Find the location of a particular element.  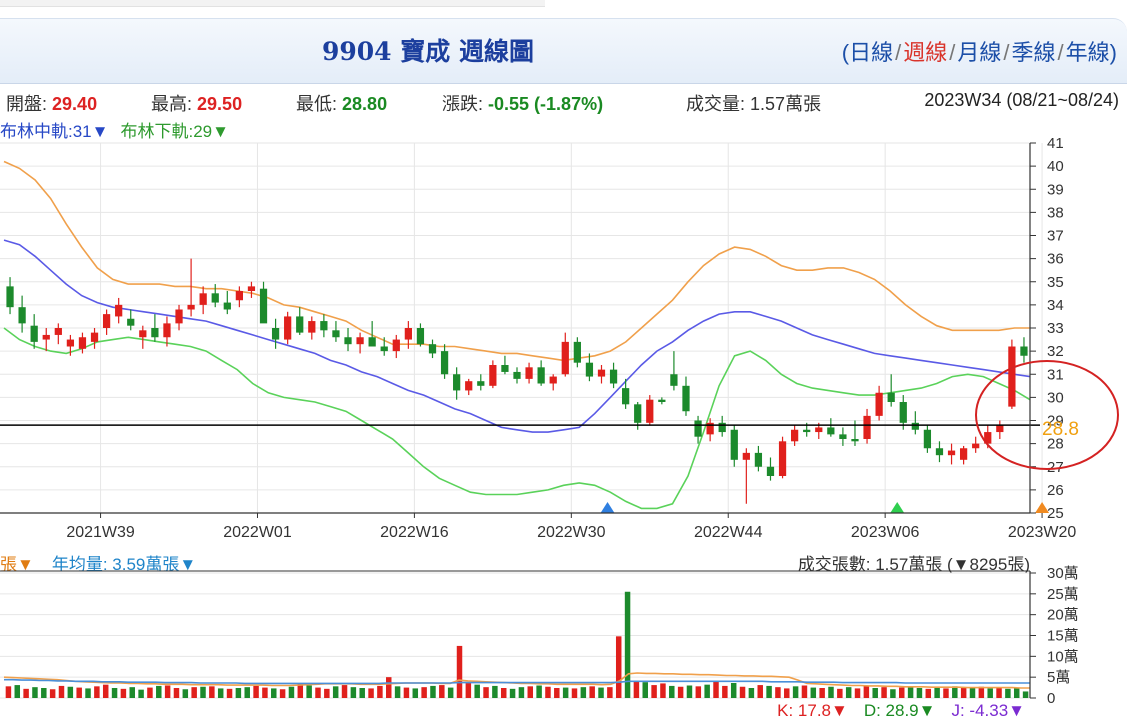

price-x-tick-label: 2022W44 is located at coordinates (728, 532).